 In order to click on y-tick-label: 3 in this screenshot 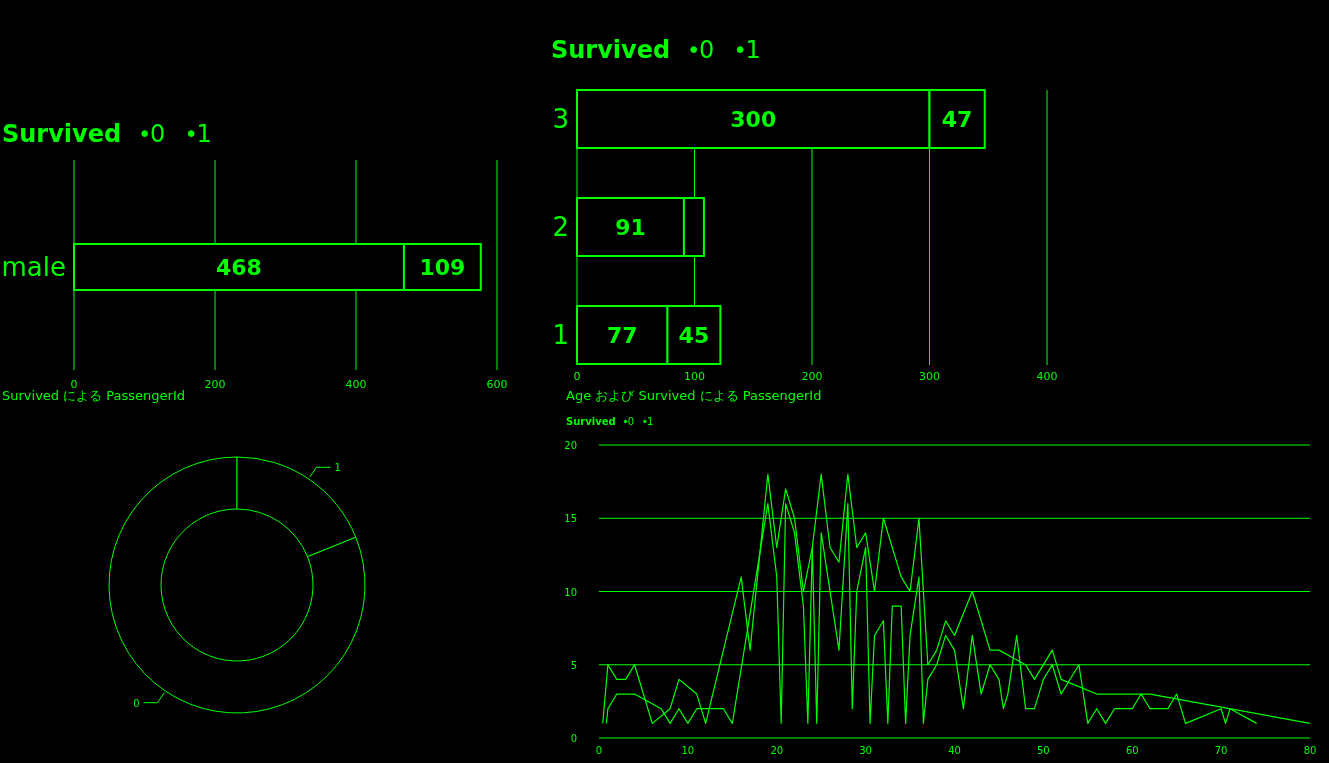, I will do `click(560, 119)`.